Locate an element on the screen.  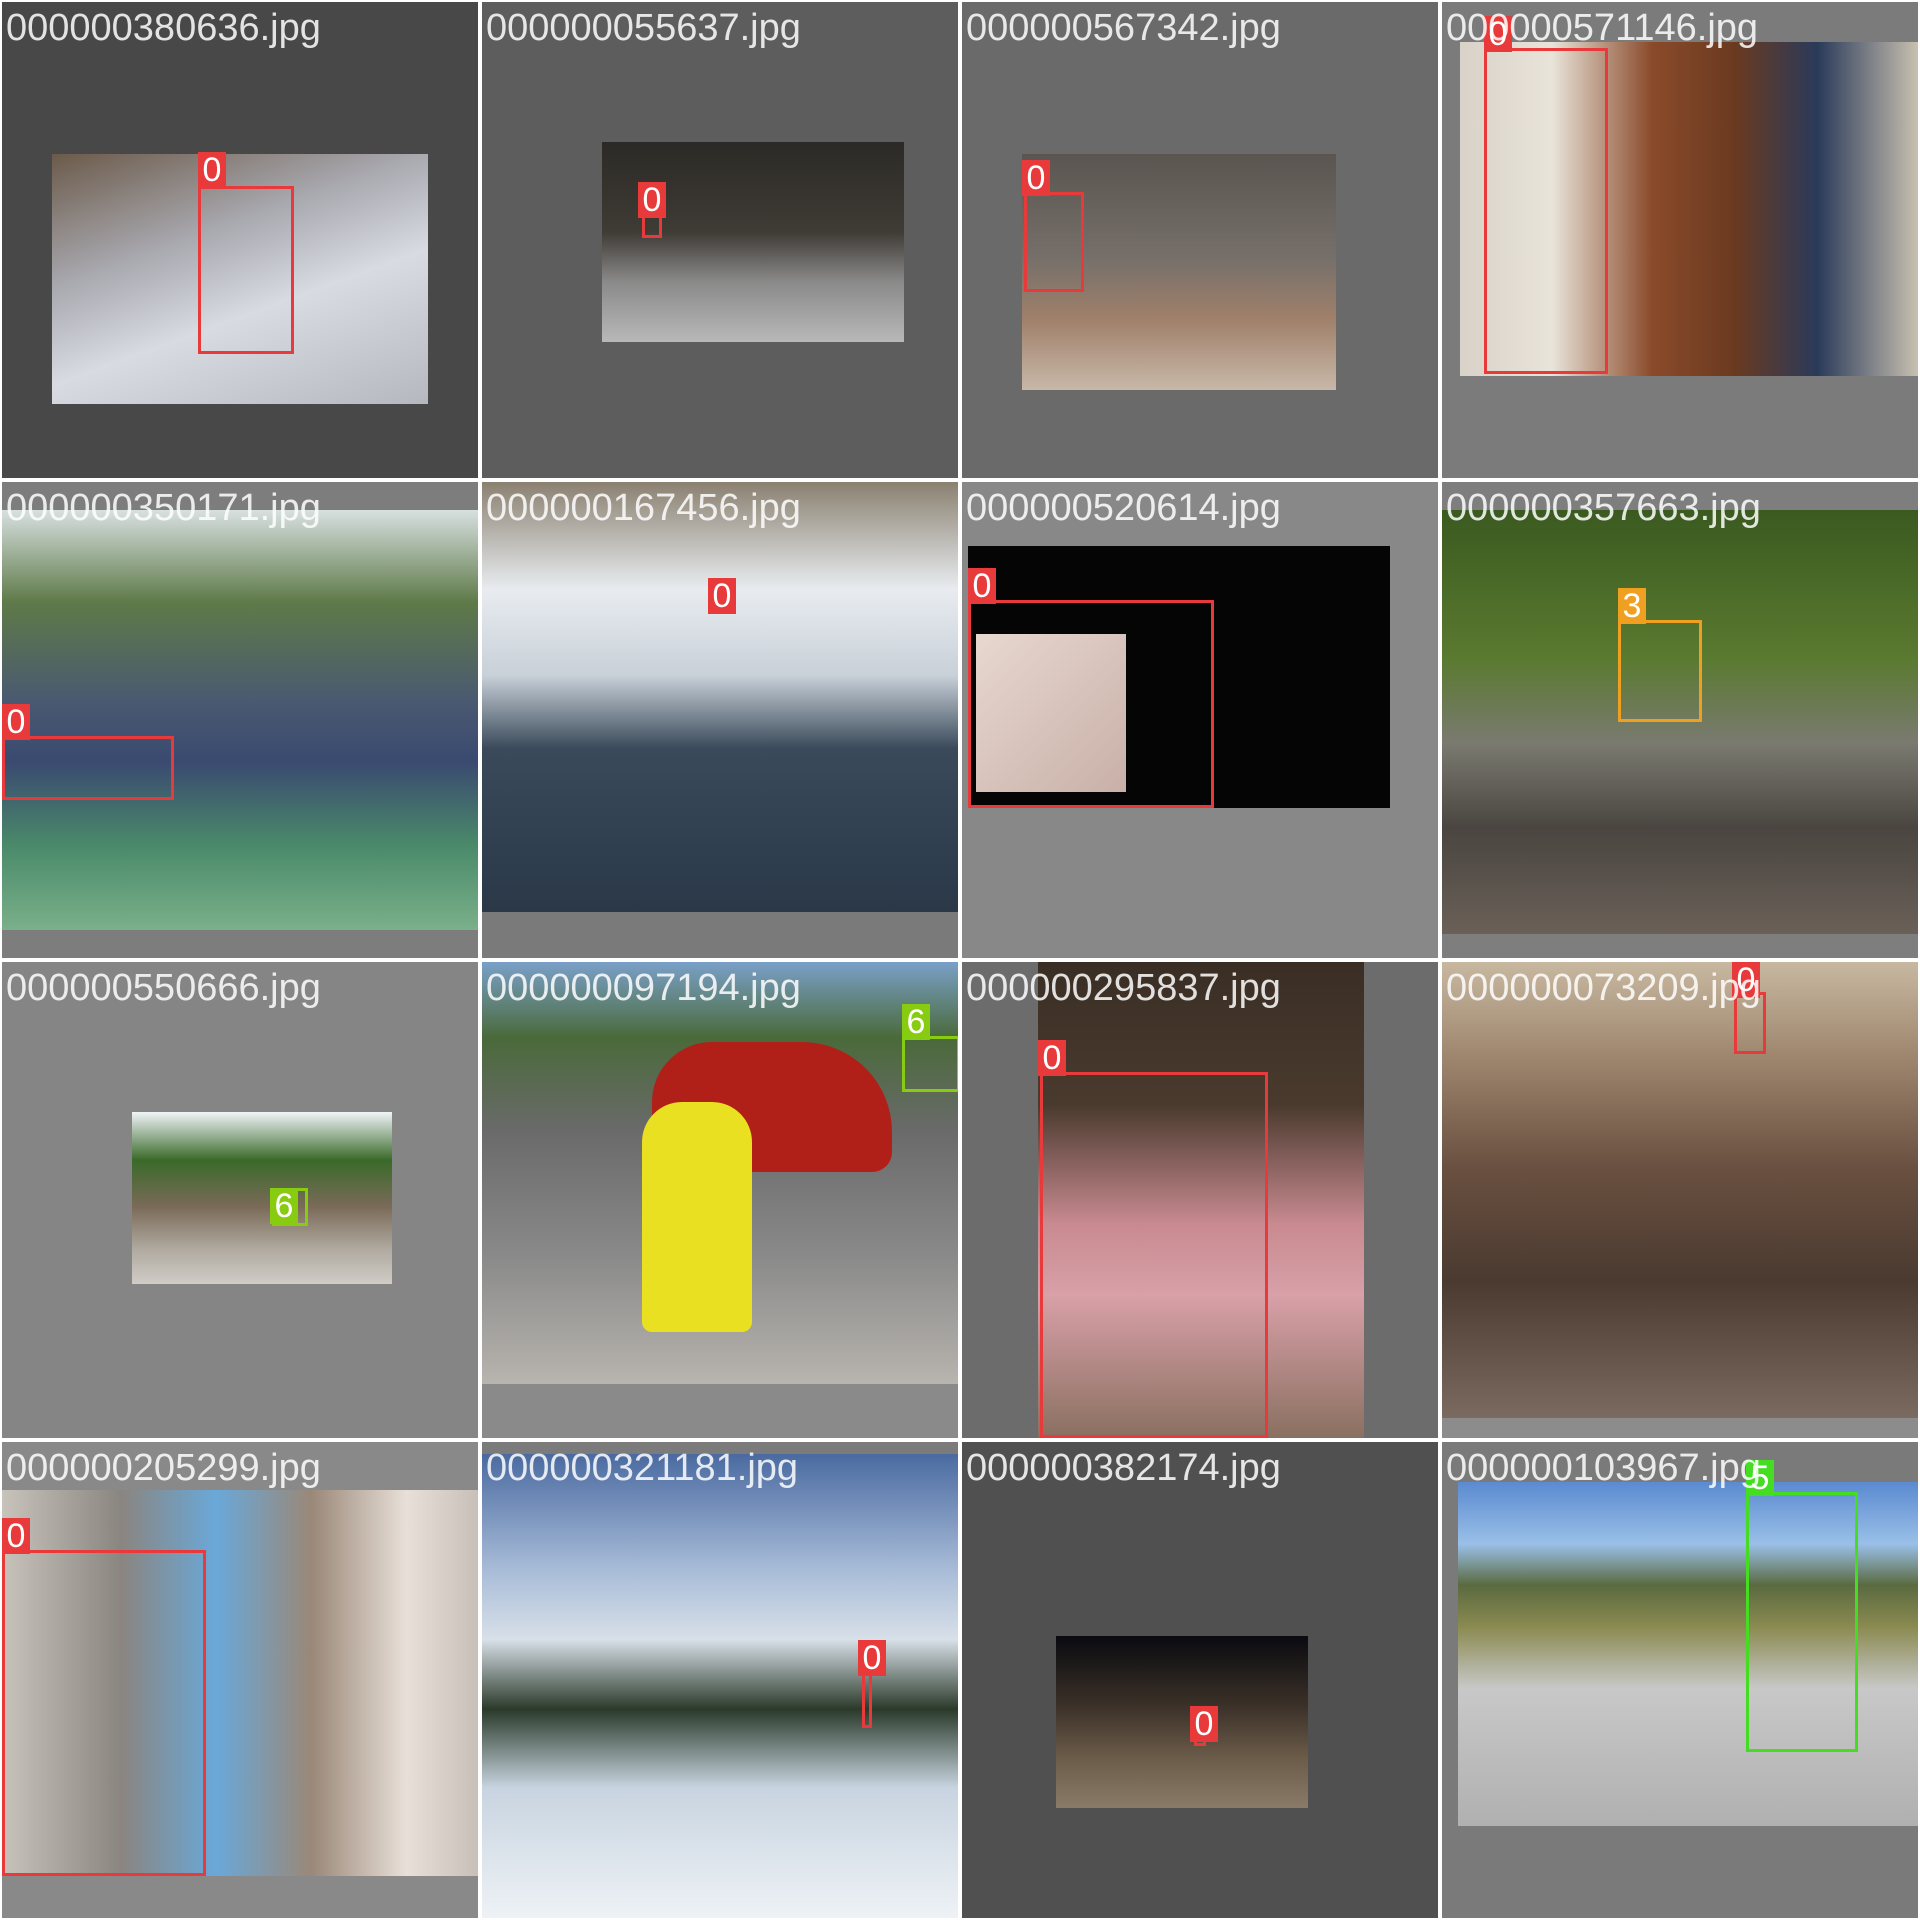
tile-000000097194: 6 000000097194.jpg is located at coordinates (720, 1200).